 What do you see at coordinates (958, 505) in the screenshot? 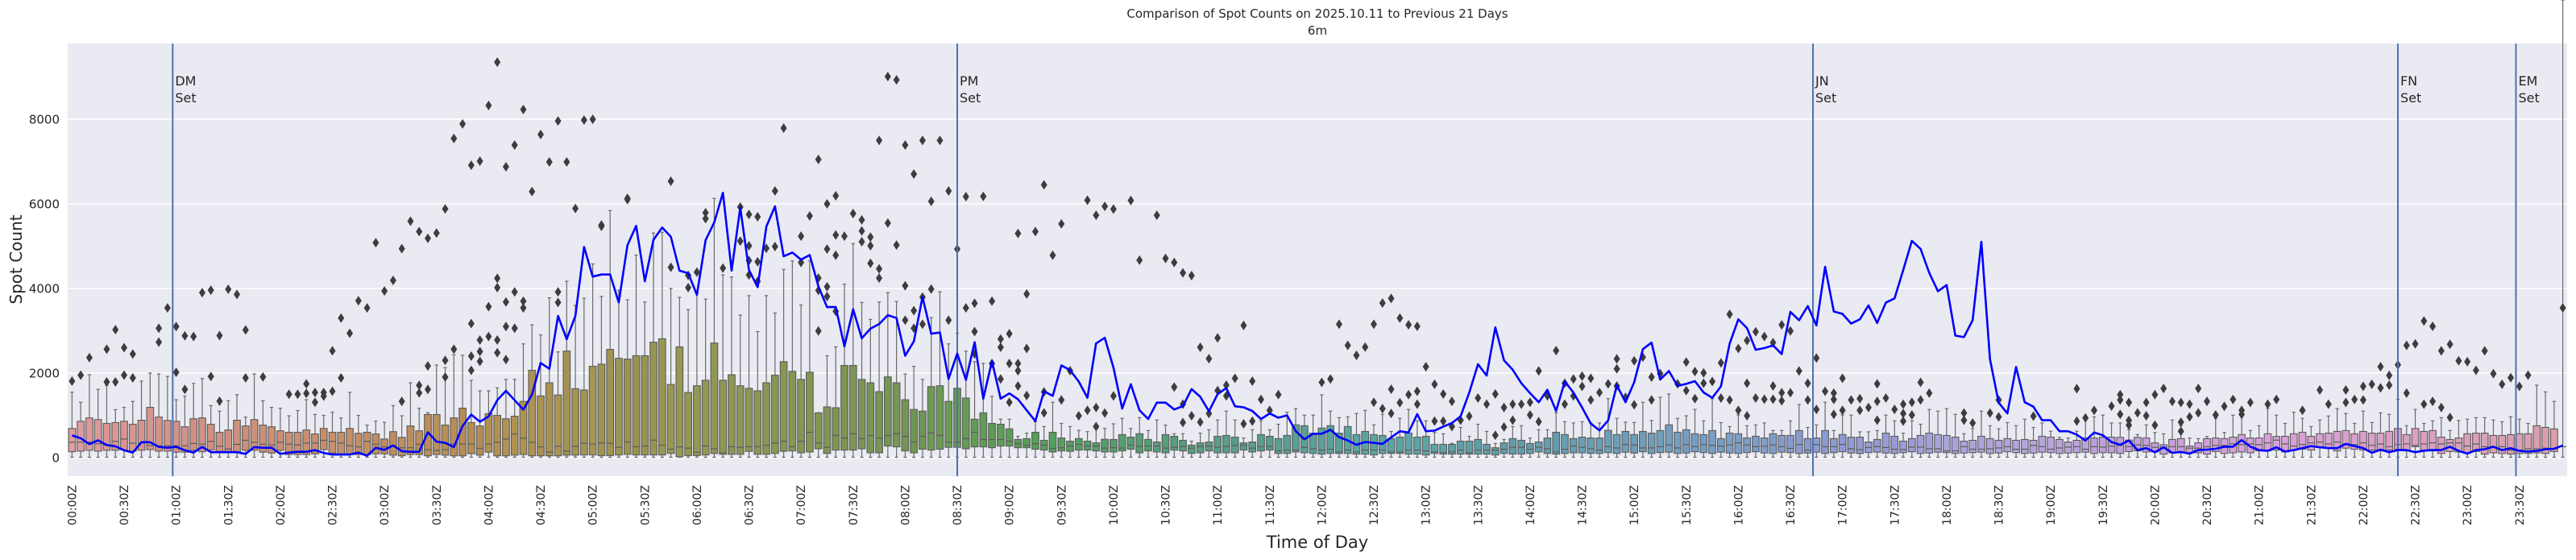
I see `x-tick-label: 08:30Z` at bounding box center [958, 505].